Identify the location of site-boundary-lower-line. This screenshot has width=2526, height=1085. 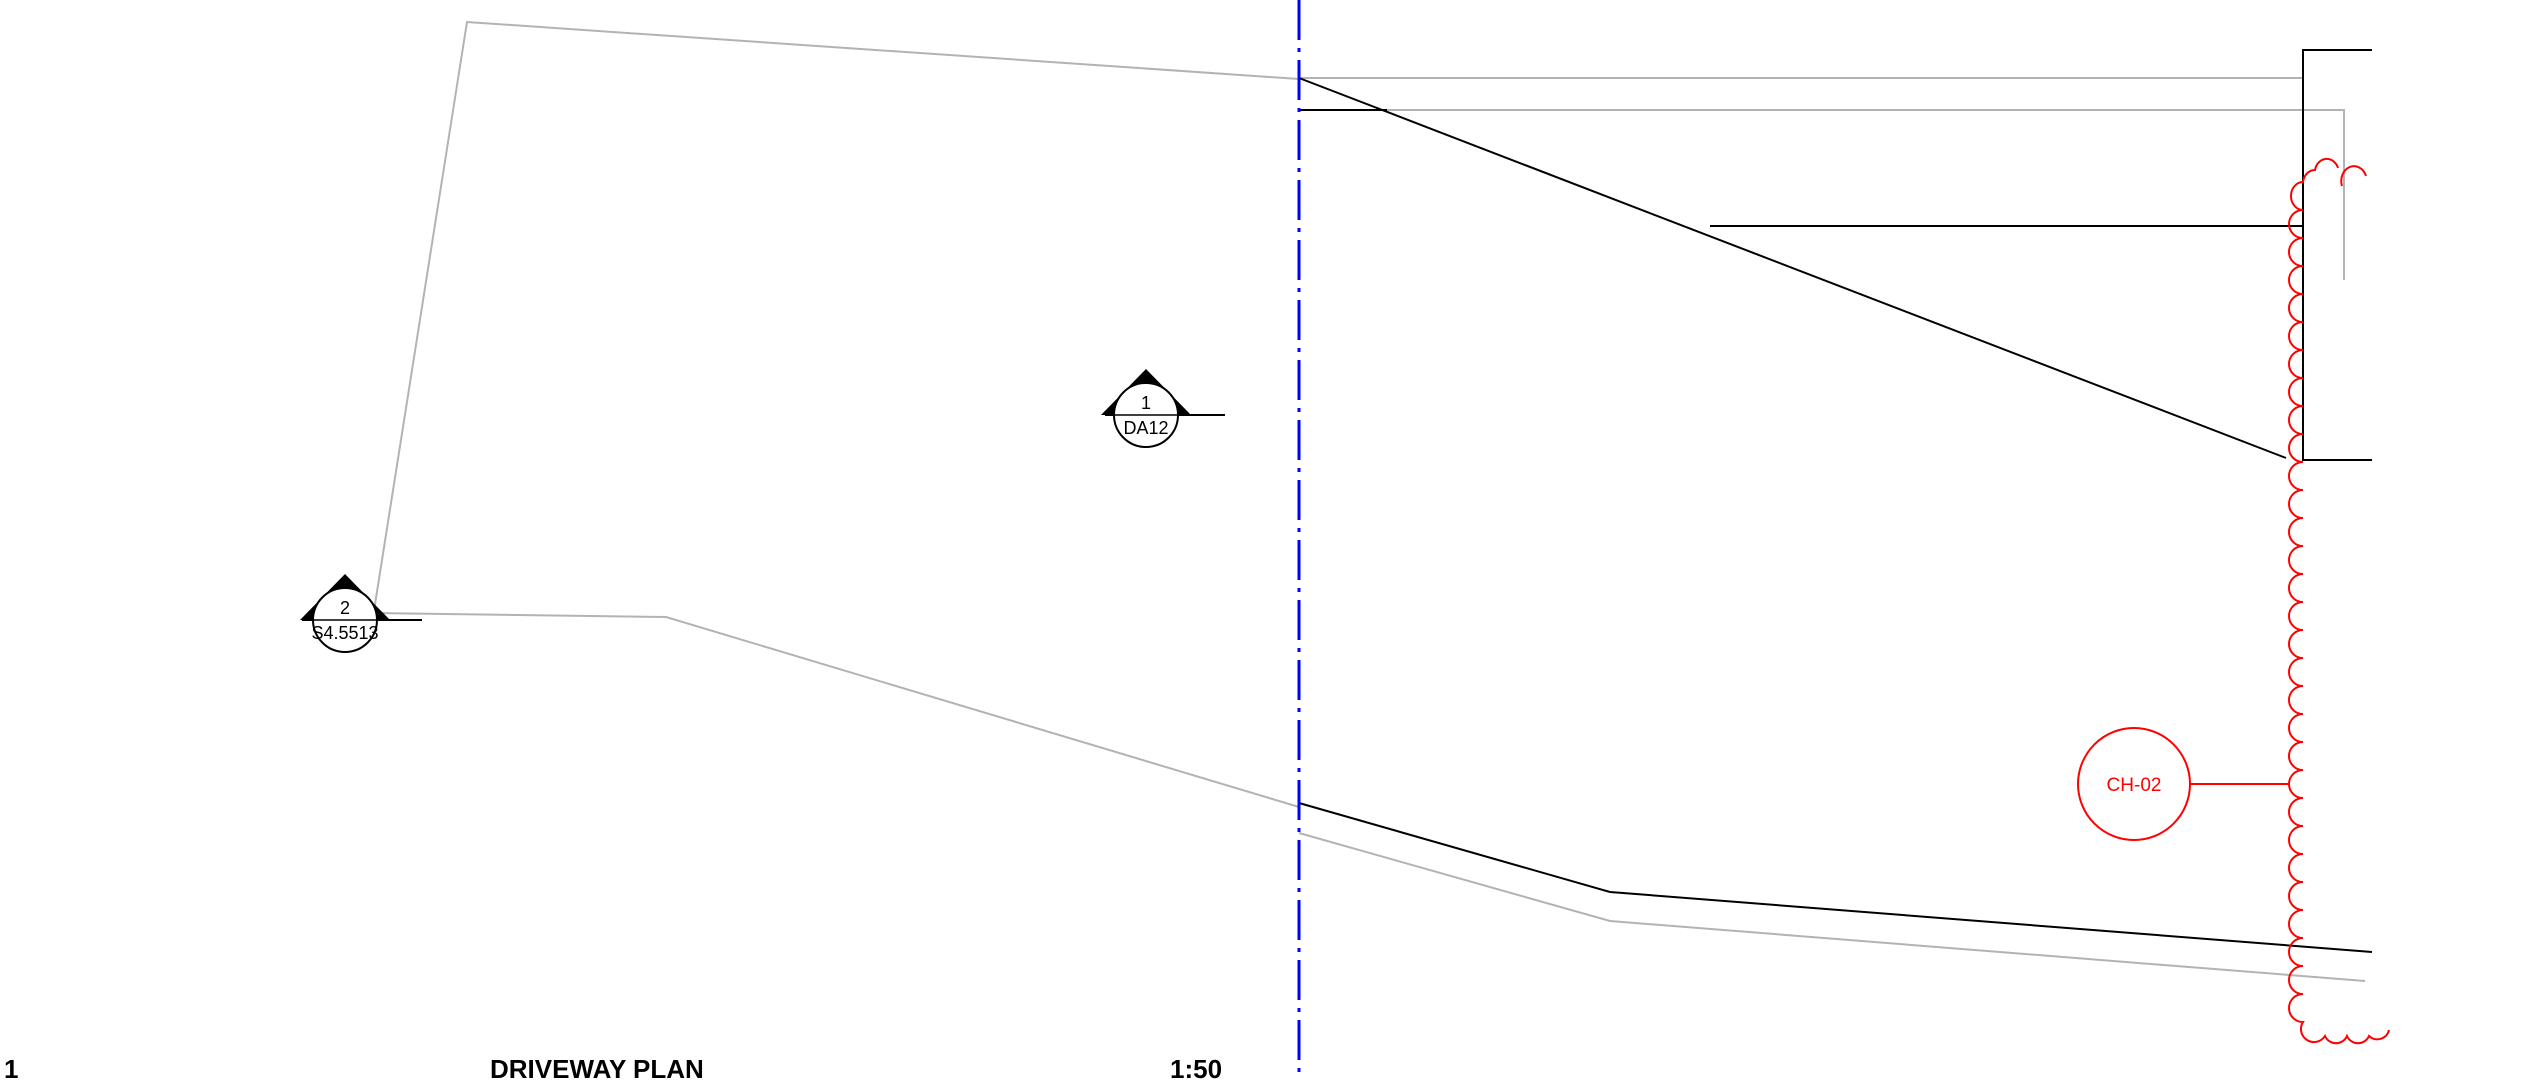
(836, 710).